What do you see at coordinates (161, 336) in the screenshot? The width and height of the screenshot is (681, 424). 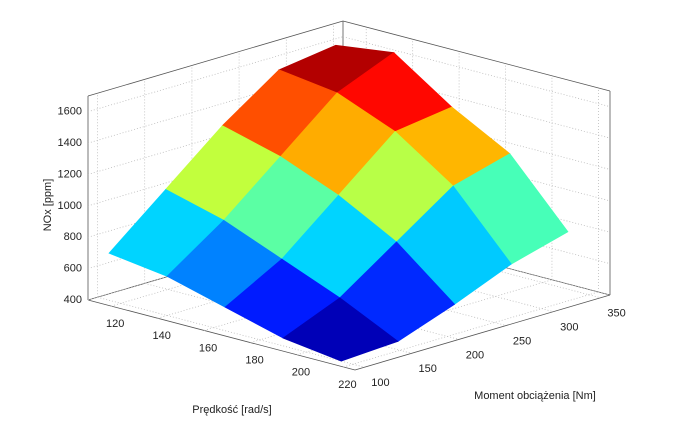 I see `x-tick-label: 140` at bounding box center [161, 336].